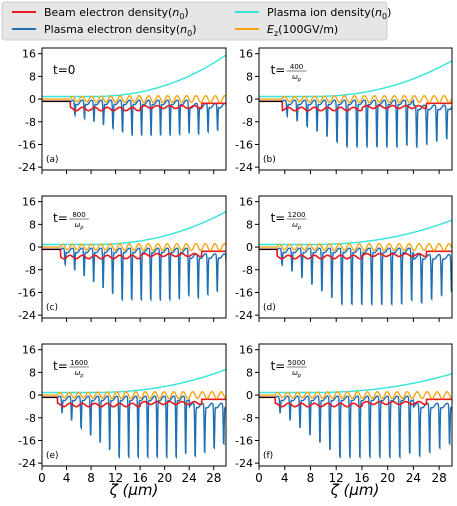  I want to click on panel-tag: (e), so click(52, 456).